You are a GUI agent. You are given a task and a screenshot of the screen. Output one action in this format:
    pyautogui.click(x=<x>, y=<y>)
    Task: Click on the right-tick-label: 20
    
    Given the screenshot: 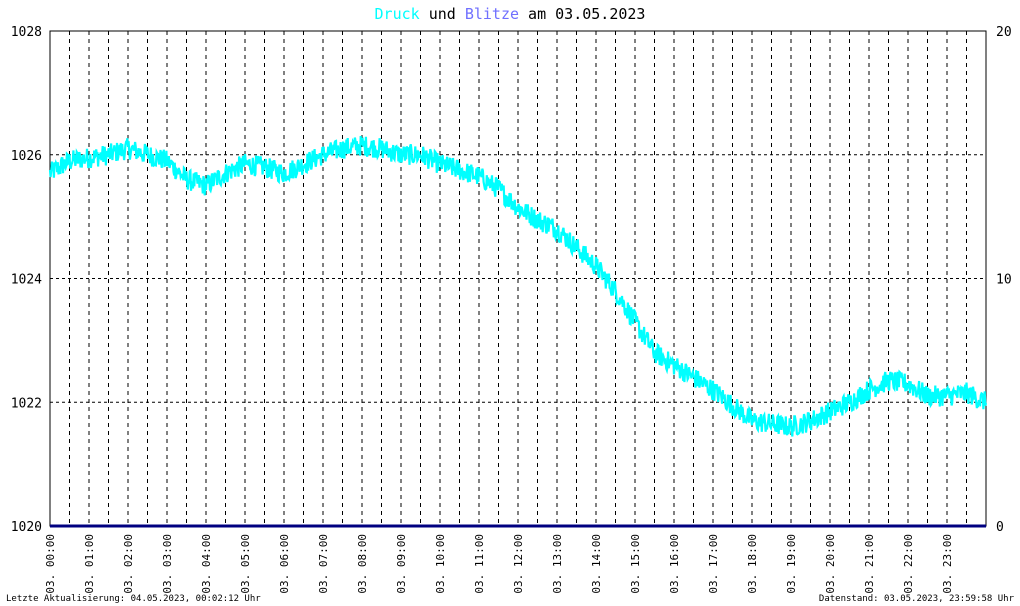 What is the action you would take?
    pyautogui.click(x=1004, y=32)
    